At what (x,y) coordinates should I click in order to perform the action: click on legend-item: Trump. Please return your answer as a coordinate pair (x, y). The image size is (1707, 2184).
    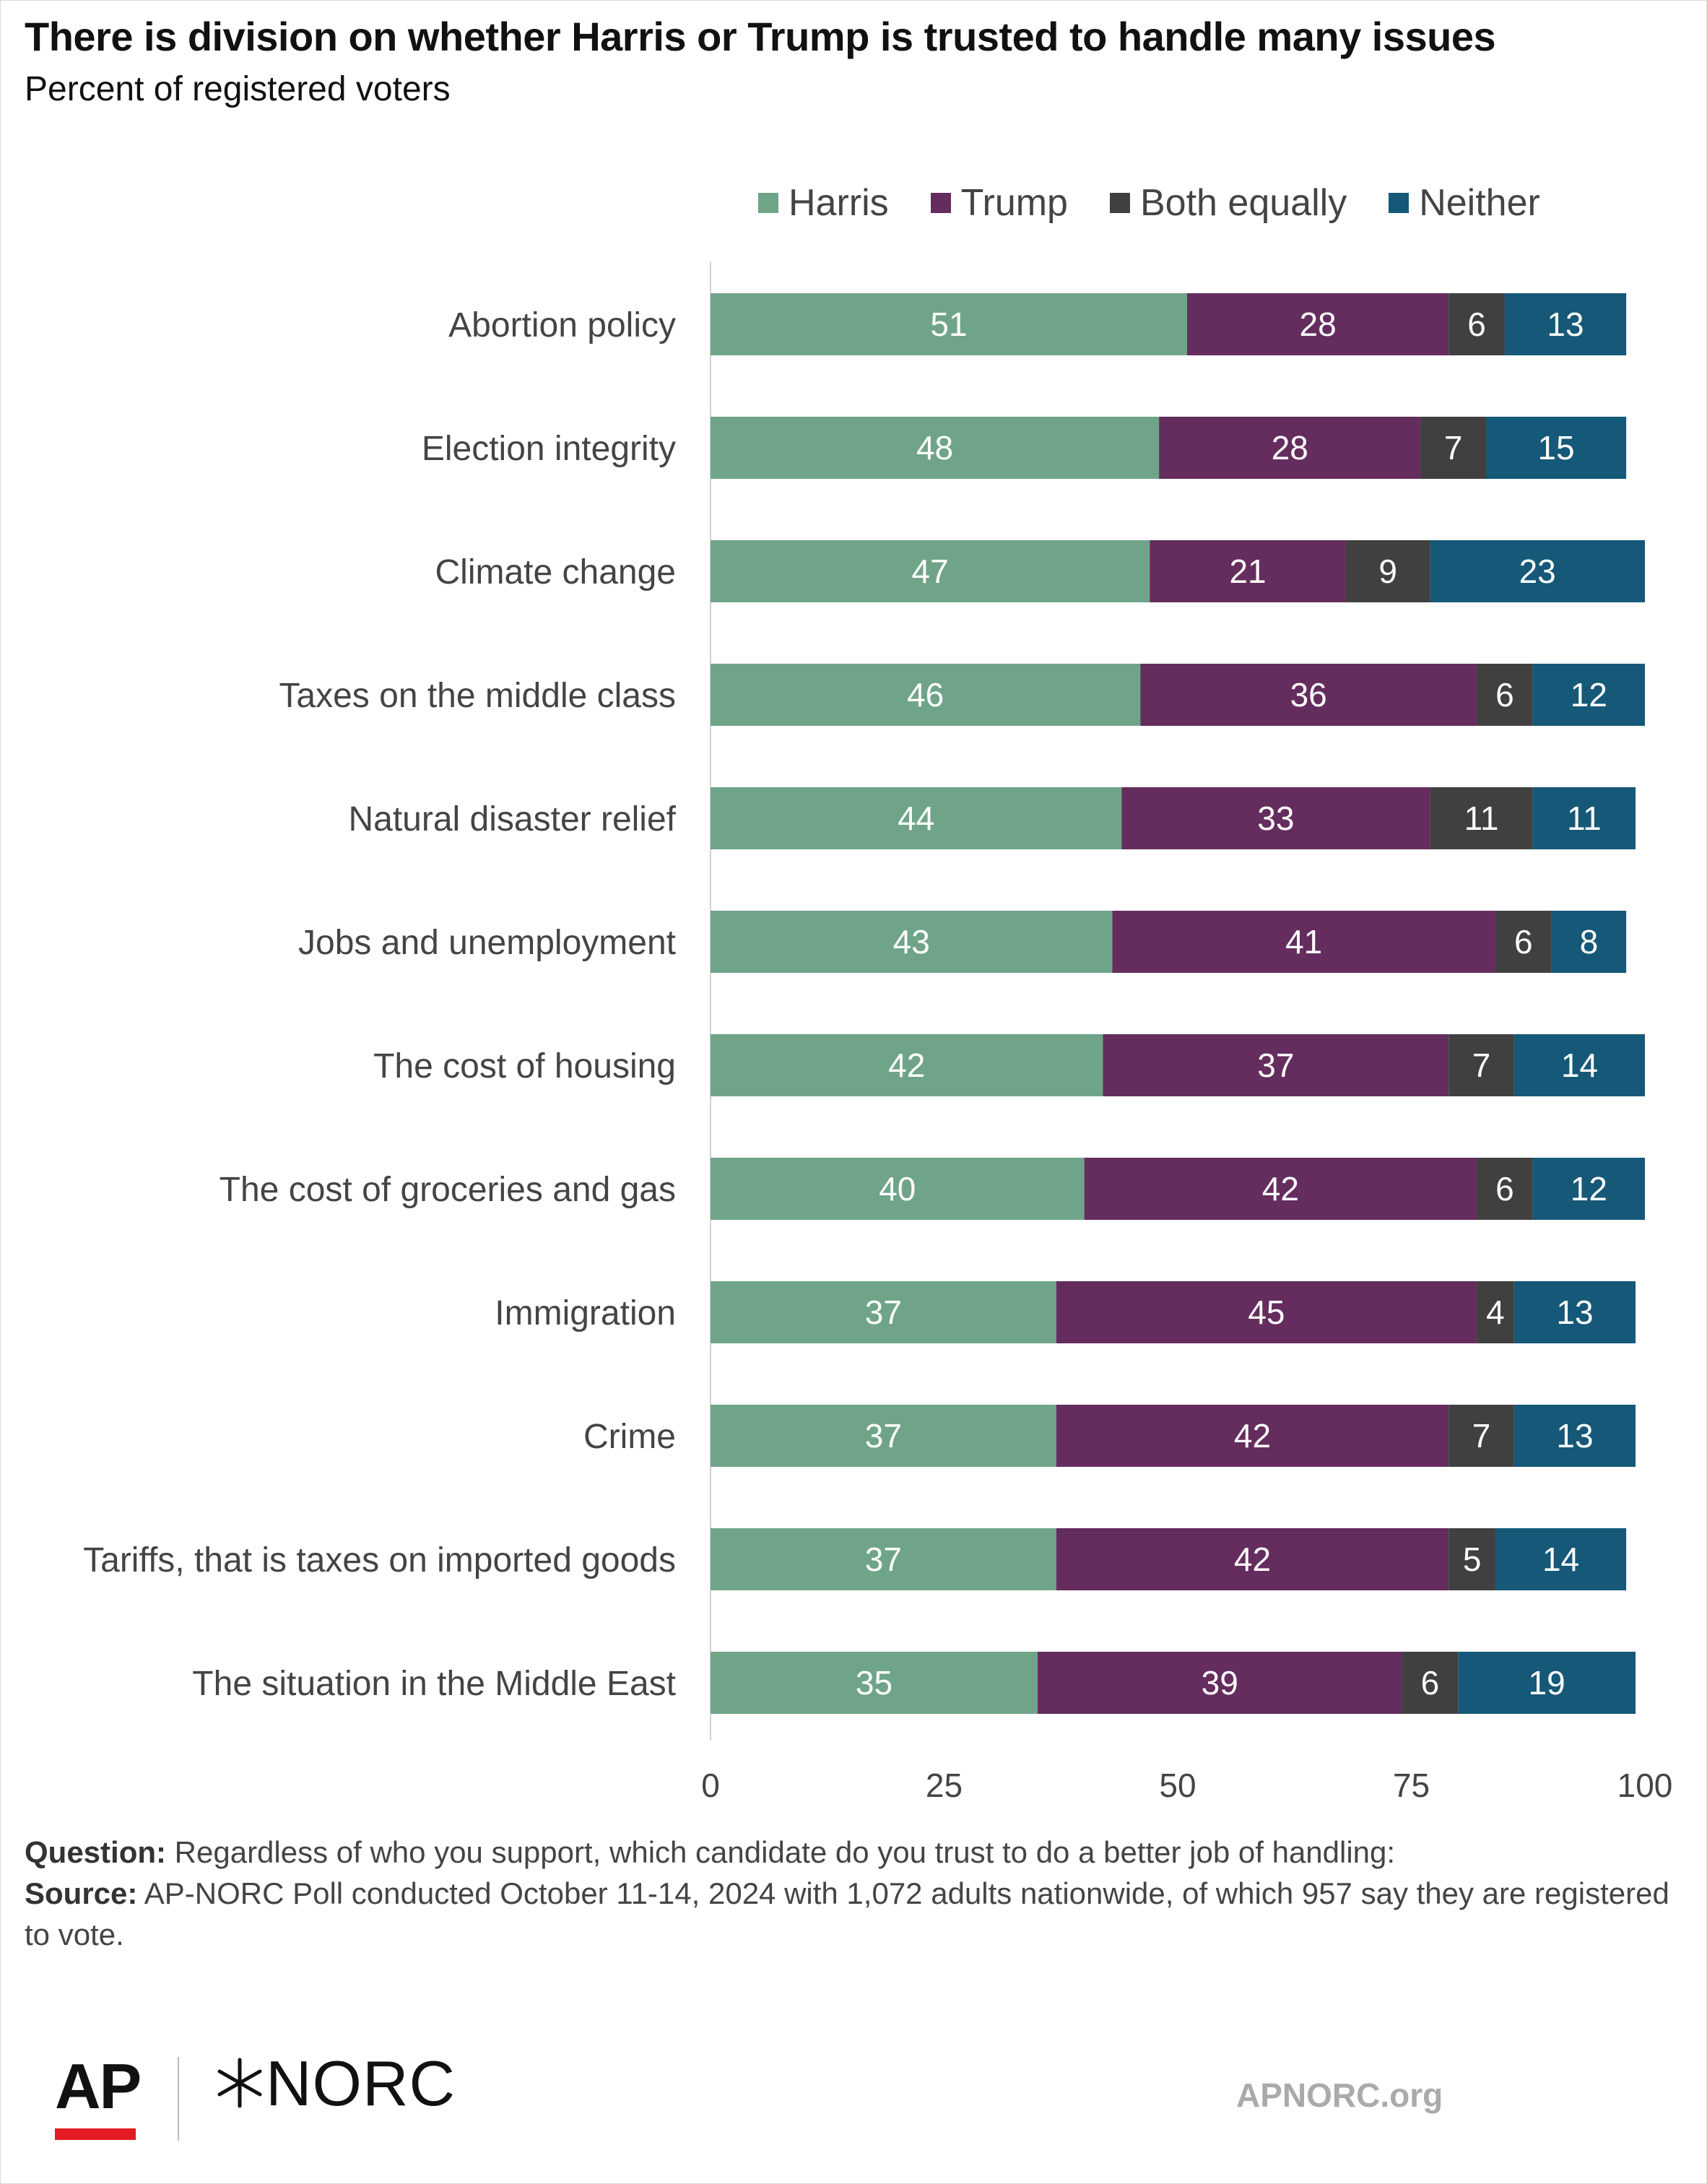
    Looking at the image, I should click on (999, 203).